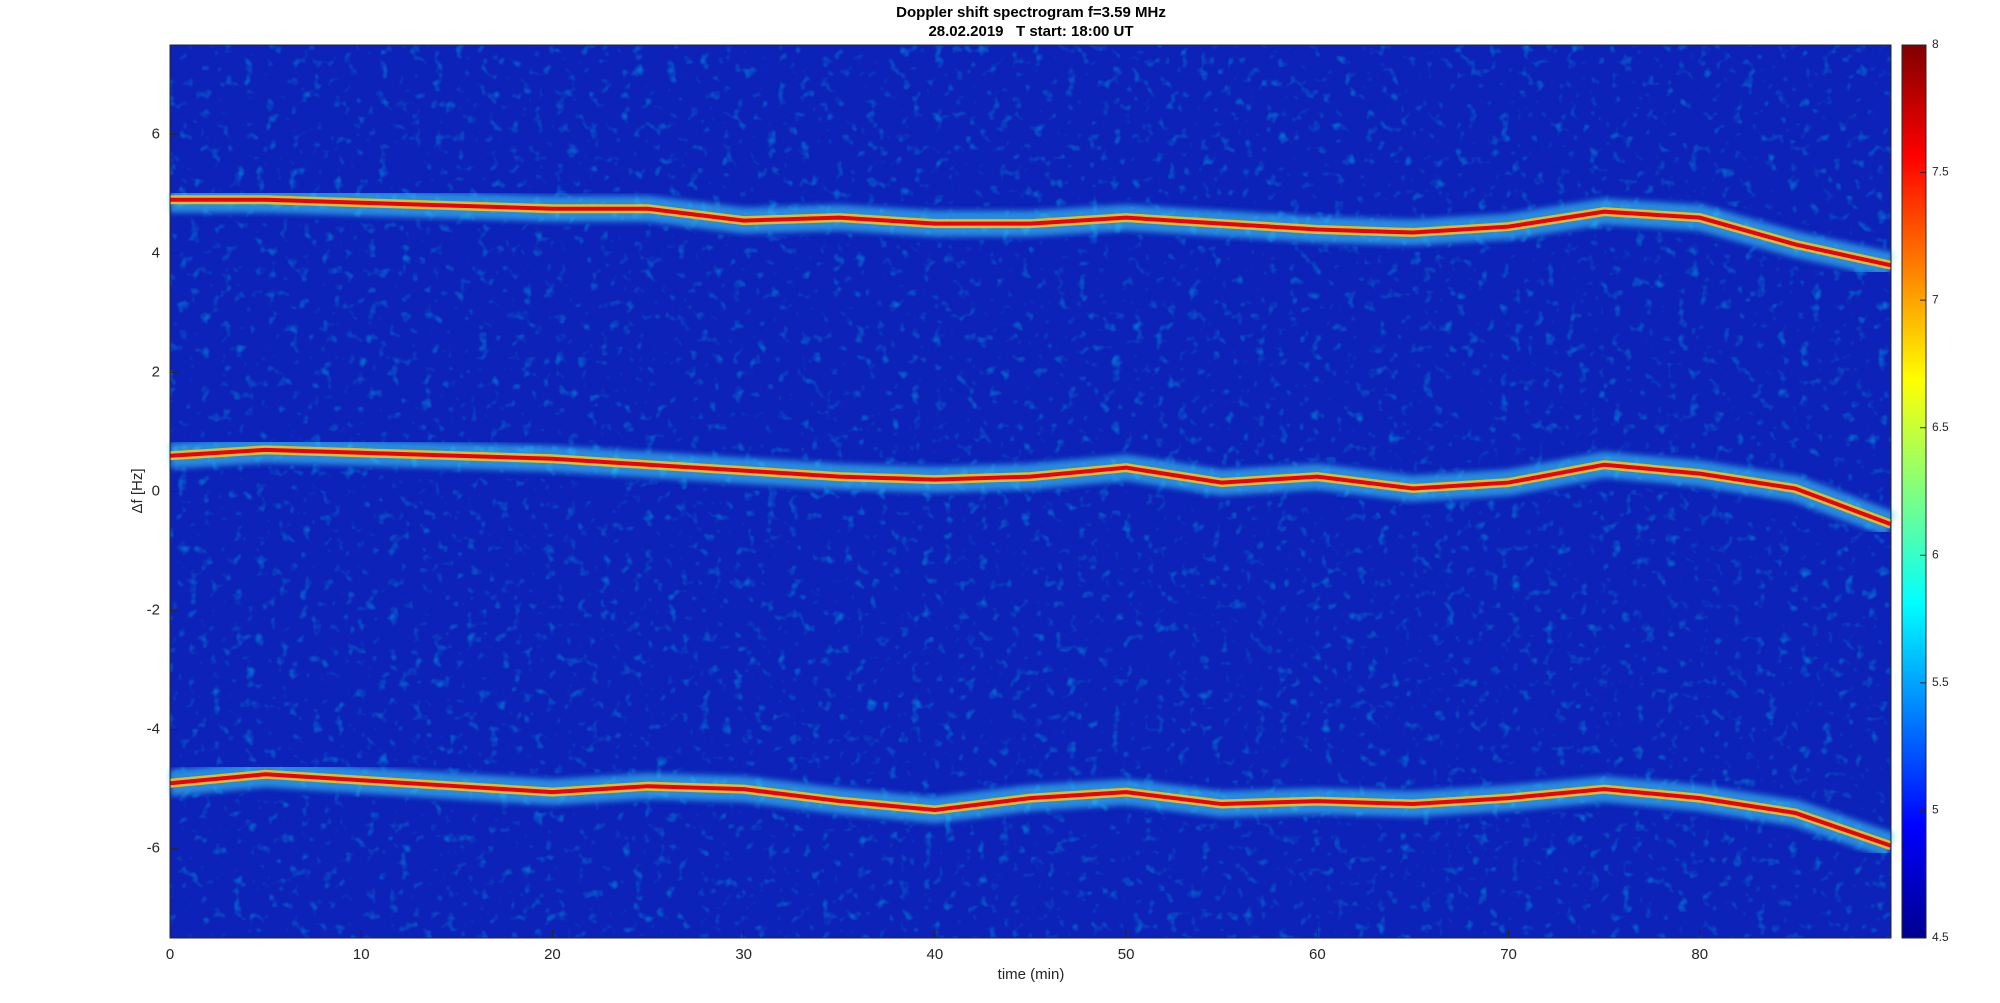  I want to click on chart-title: Doppler shift spectrogram f=3.59 MHz, so click(1031, 12).